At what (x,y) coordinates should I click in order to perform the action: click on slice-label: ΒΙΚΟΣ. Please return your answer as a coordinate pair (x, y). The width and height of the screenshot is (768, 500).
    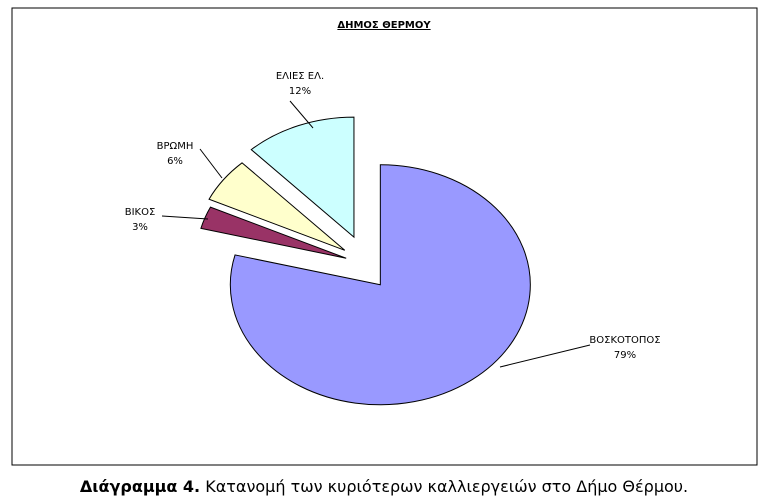
    Looking at the image, I should click on (140, 212).